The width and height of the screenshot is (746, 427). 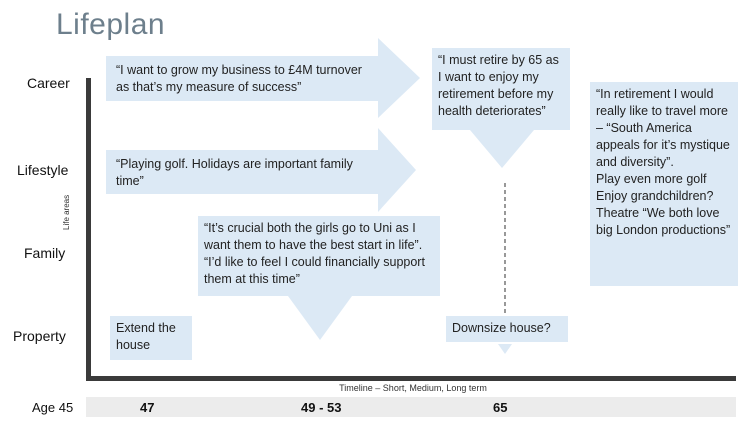 I want to click on x-axis-title: Timeline – Short, Medium, Long term, so click(x=413, y=388).